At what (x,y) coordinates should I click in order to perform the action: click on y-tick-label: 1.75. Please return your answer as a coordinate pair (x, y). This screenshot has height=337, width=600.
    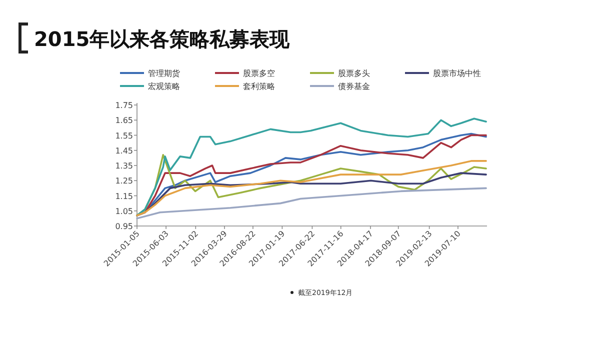
    Looking at the image, I should click on (124, 105).